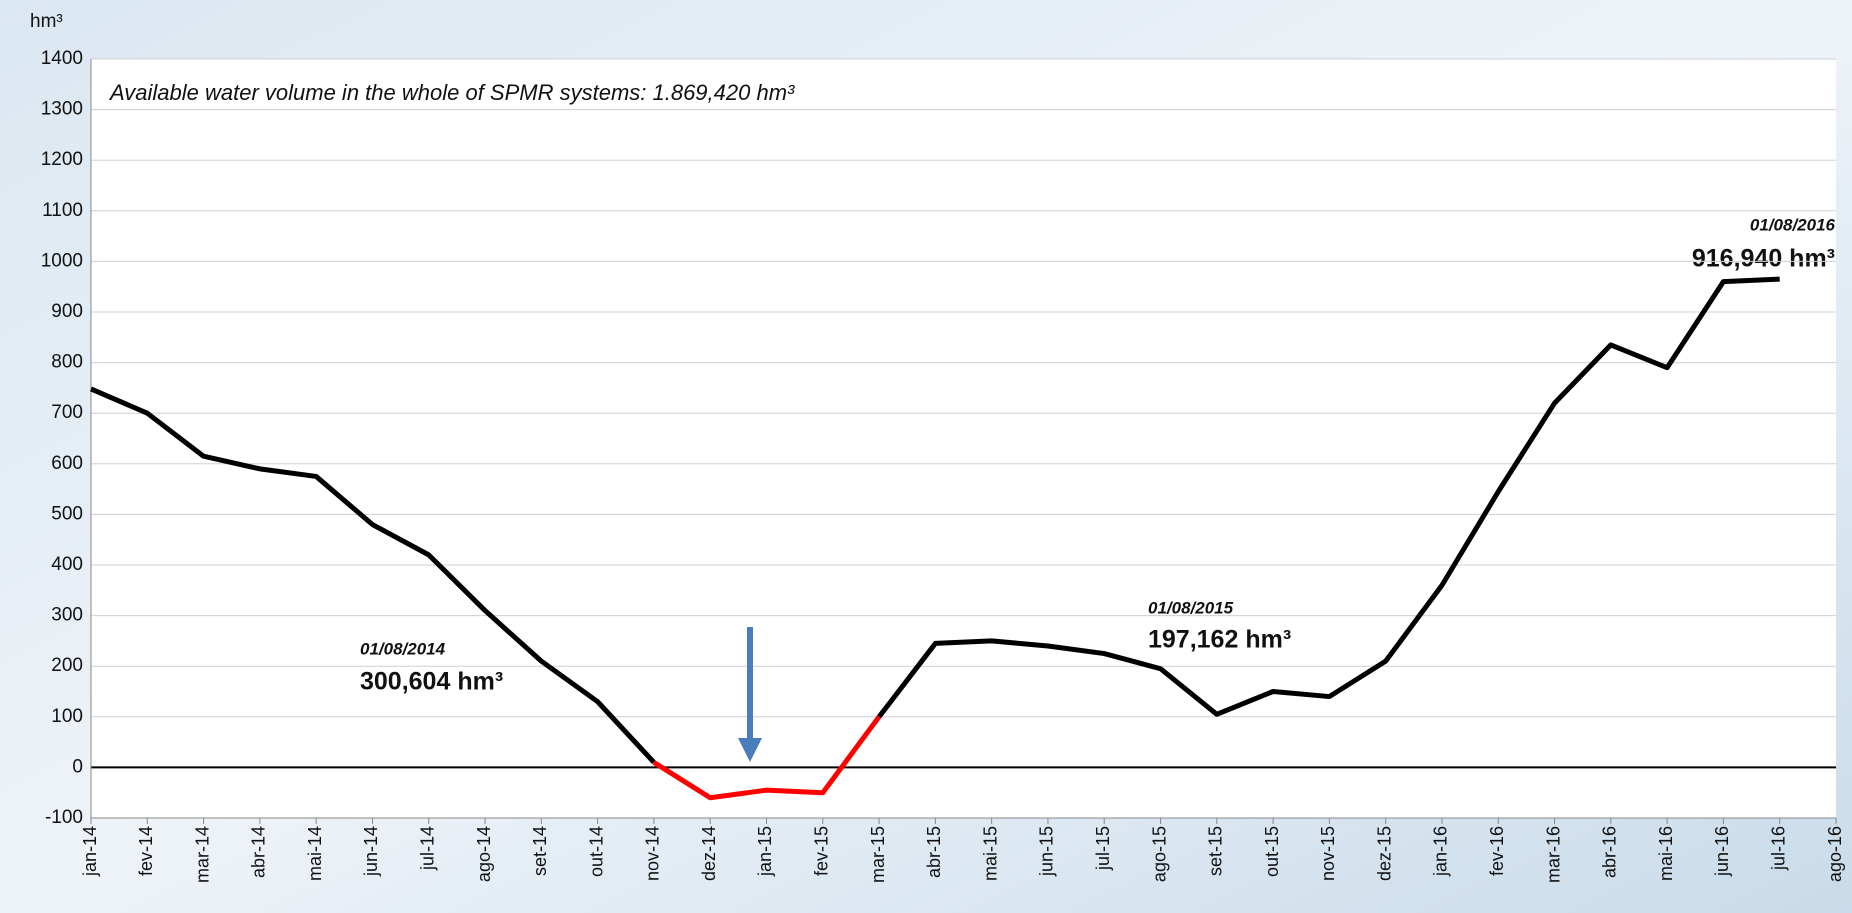  I want to click on x-tick-label: out-14, so click(596, 851).